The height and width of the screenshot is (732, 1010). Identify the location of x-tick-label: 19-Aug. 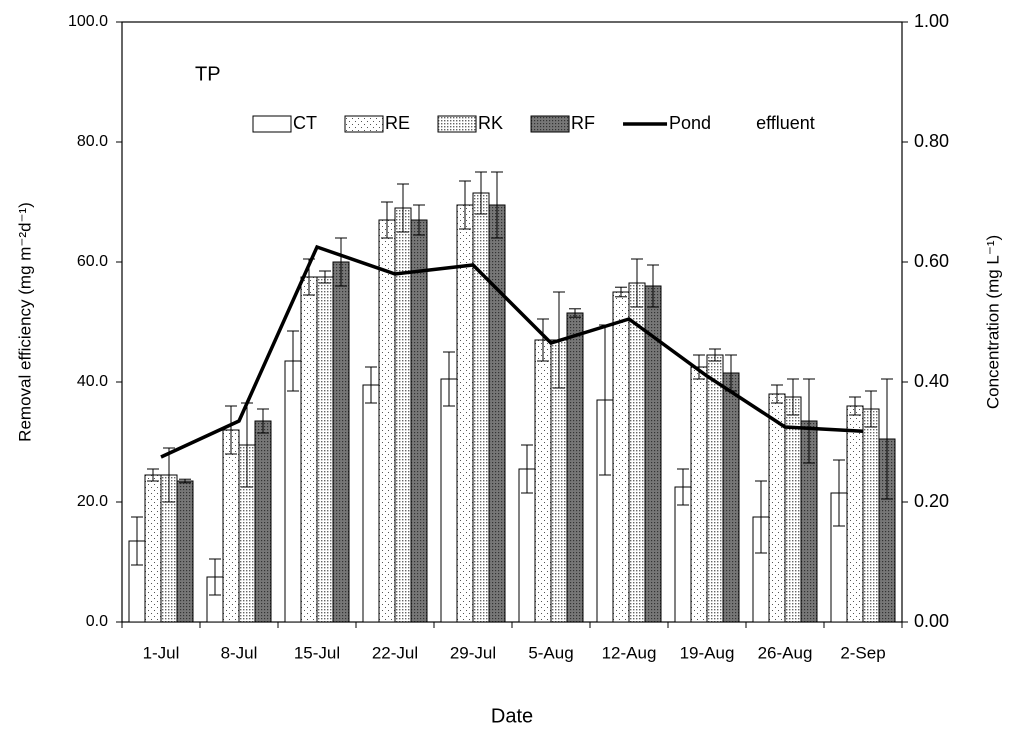
(707, 652).